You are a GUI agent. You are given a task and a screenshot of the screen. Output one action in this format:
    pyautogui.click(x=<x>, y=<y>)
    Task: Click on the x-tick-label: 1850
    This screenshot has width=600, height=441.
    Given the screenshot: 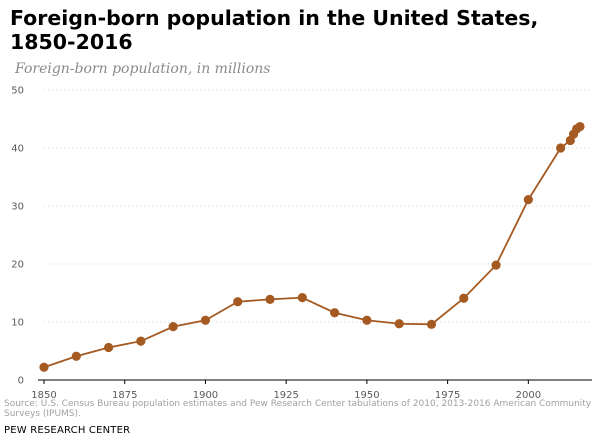 What is the action you would take?
    pyautogui.click(x=43, y=395)
    